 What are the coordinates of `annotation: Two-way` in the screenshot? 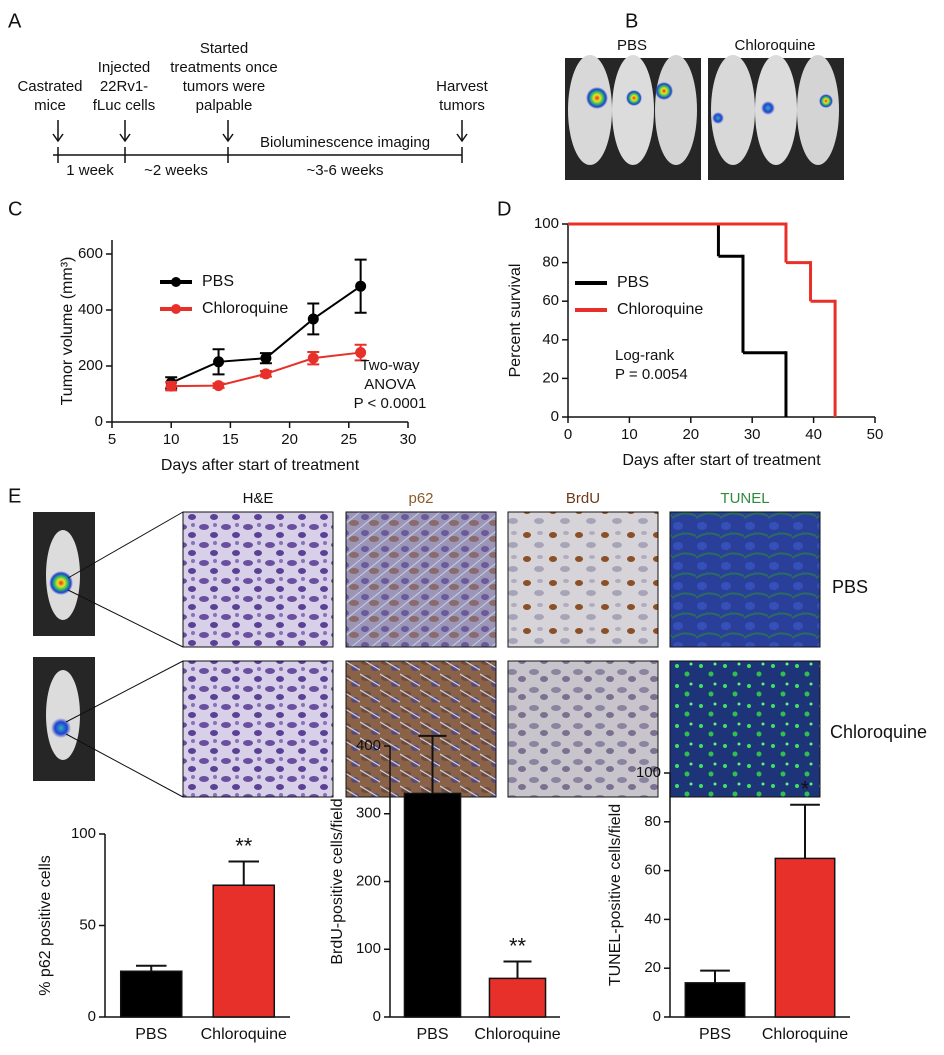 It's located at (390, 365).